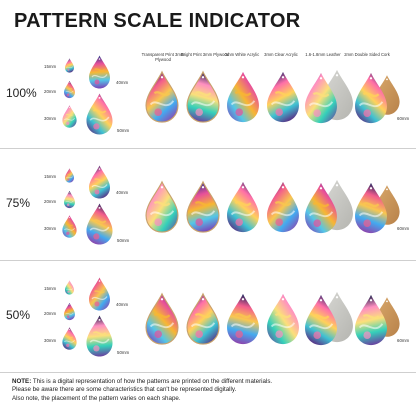 The height and width of the screenshot is (416, 416). What do you see at coordinates (18, 203) in the screenshot?
I see `scale-percentage: 75%` at bounding box center [18, 203].